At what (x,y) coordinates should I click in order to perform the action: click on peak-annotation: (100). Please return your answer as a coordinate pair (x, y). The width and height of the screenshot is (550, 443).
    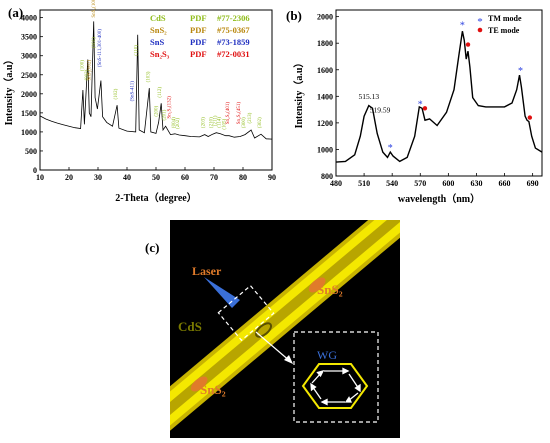
    Looking at the image, I should click on (83, 65).